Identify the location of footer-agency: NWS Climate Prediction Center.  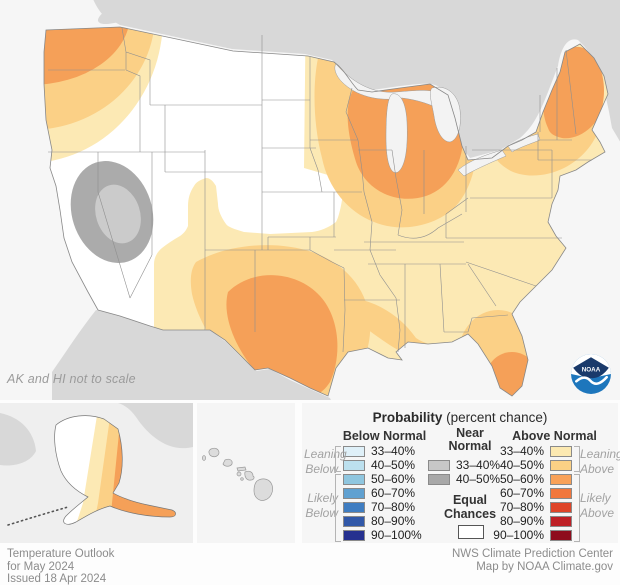
(532, 554).